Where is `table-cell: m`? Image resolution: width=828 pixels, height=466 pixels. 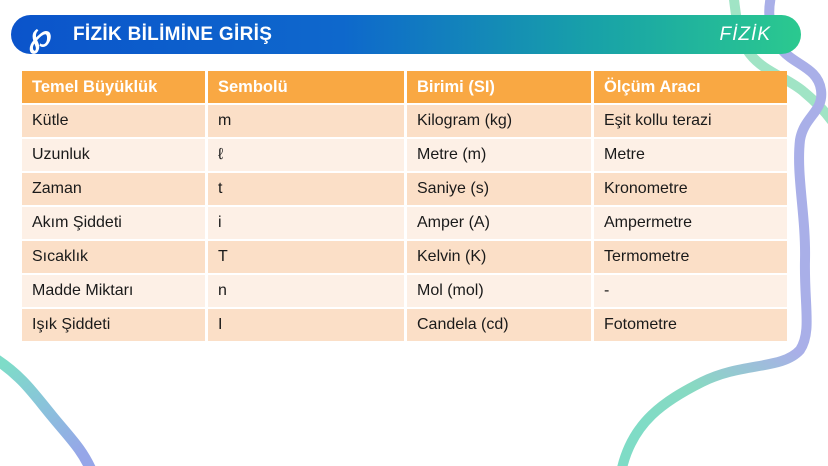 table-cell: m is located at coordinates (307, 121).